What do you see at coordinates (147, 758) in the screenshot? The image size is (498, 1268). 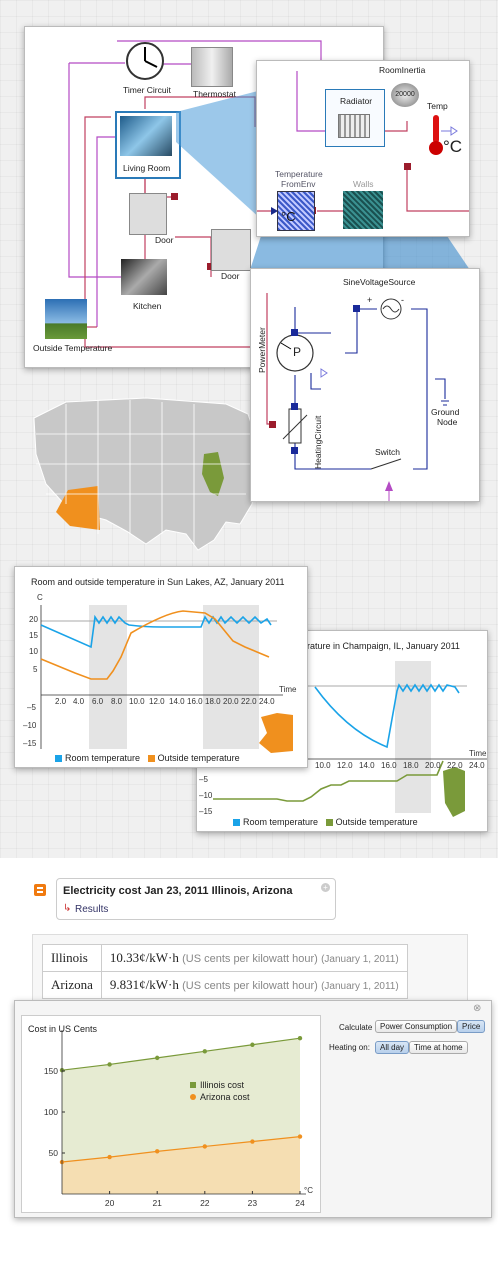 I see `chart-az-legend: Room temperature Outside temperature` at bounding box center [147, 758].